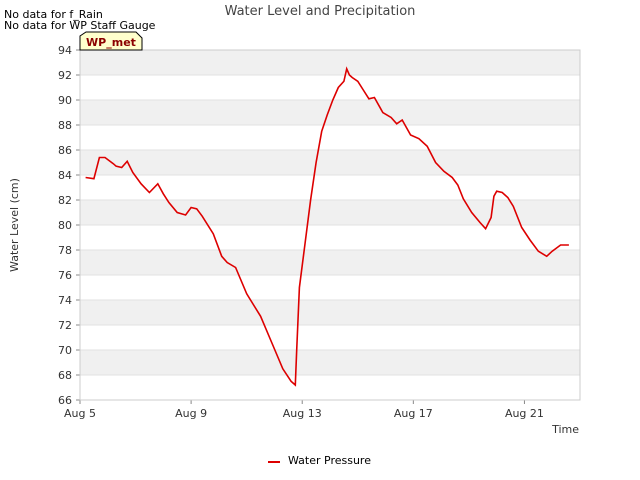 The image size is (640, 480). I want to click on legend: Water Pressure, so click(319, 460).